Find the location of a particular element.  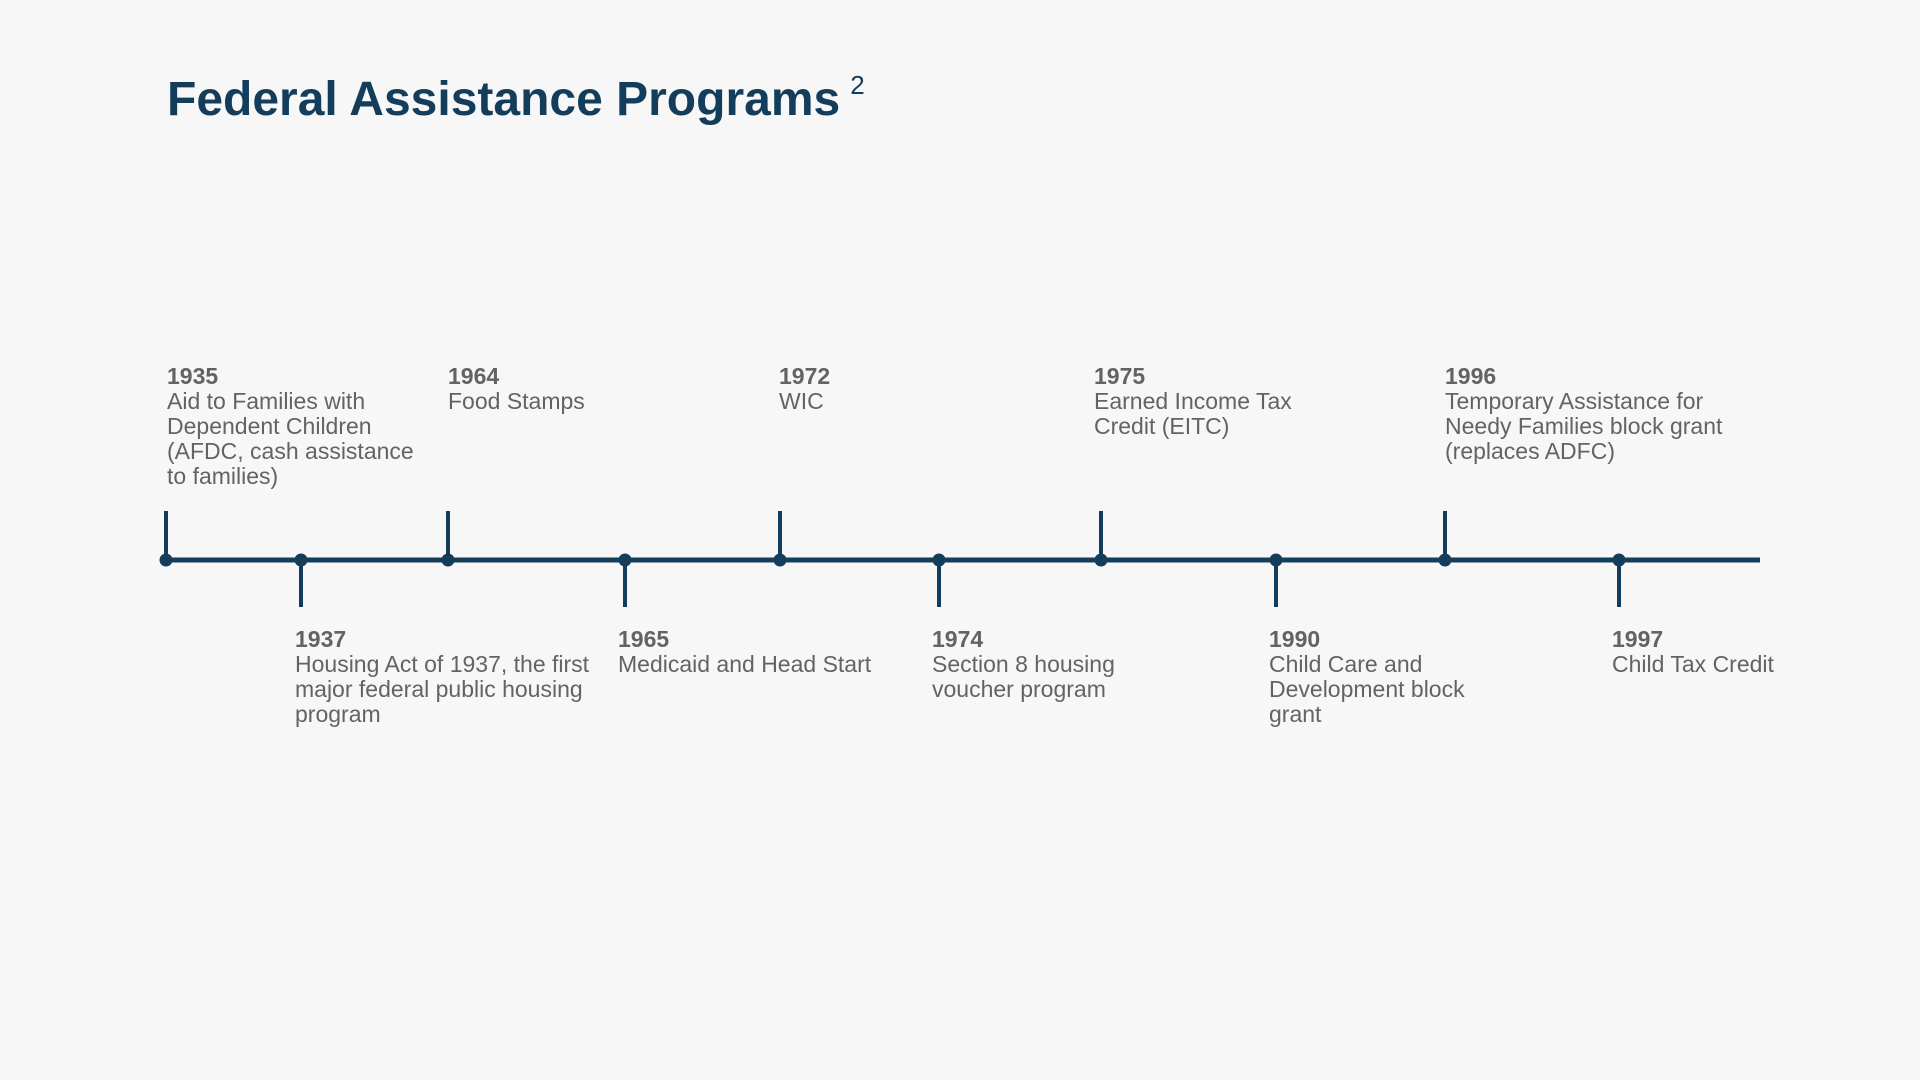

title-text: Federal Assistance Programs is located at coordinates (504, 99).